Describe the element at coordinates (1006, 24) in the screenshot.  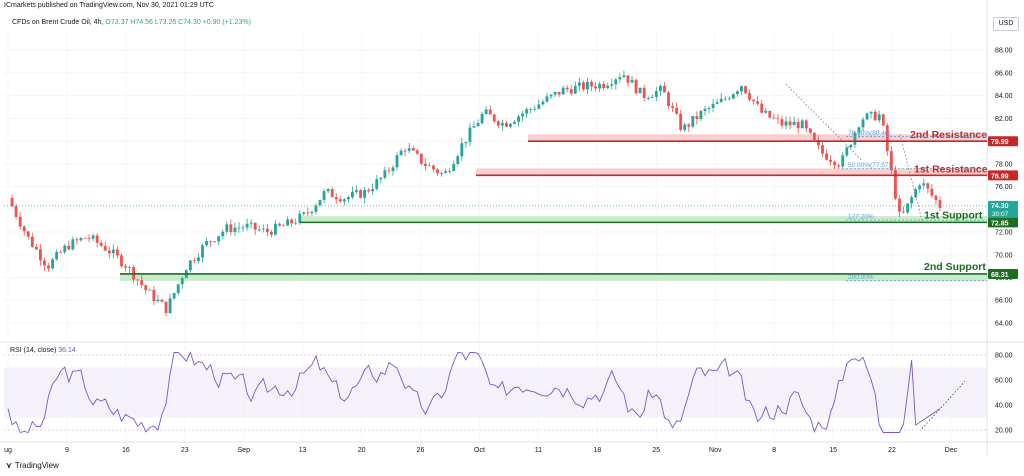
I see `currency-button: USD` at that location.